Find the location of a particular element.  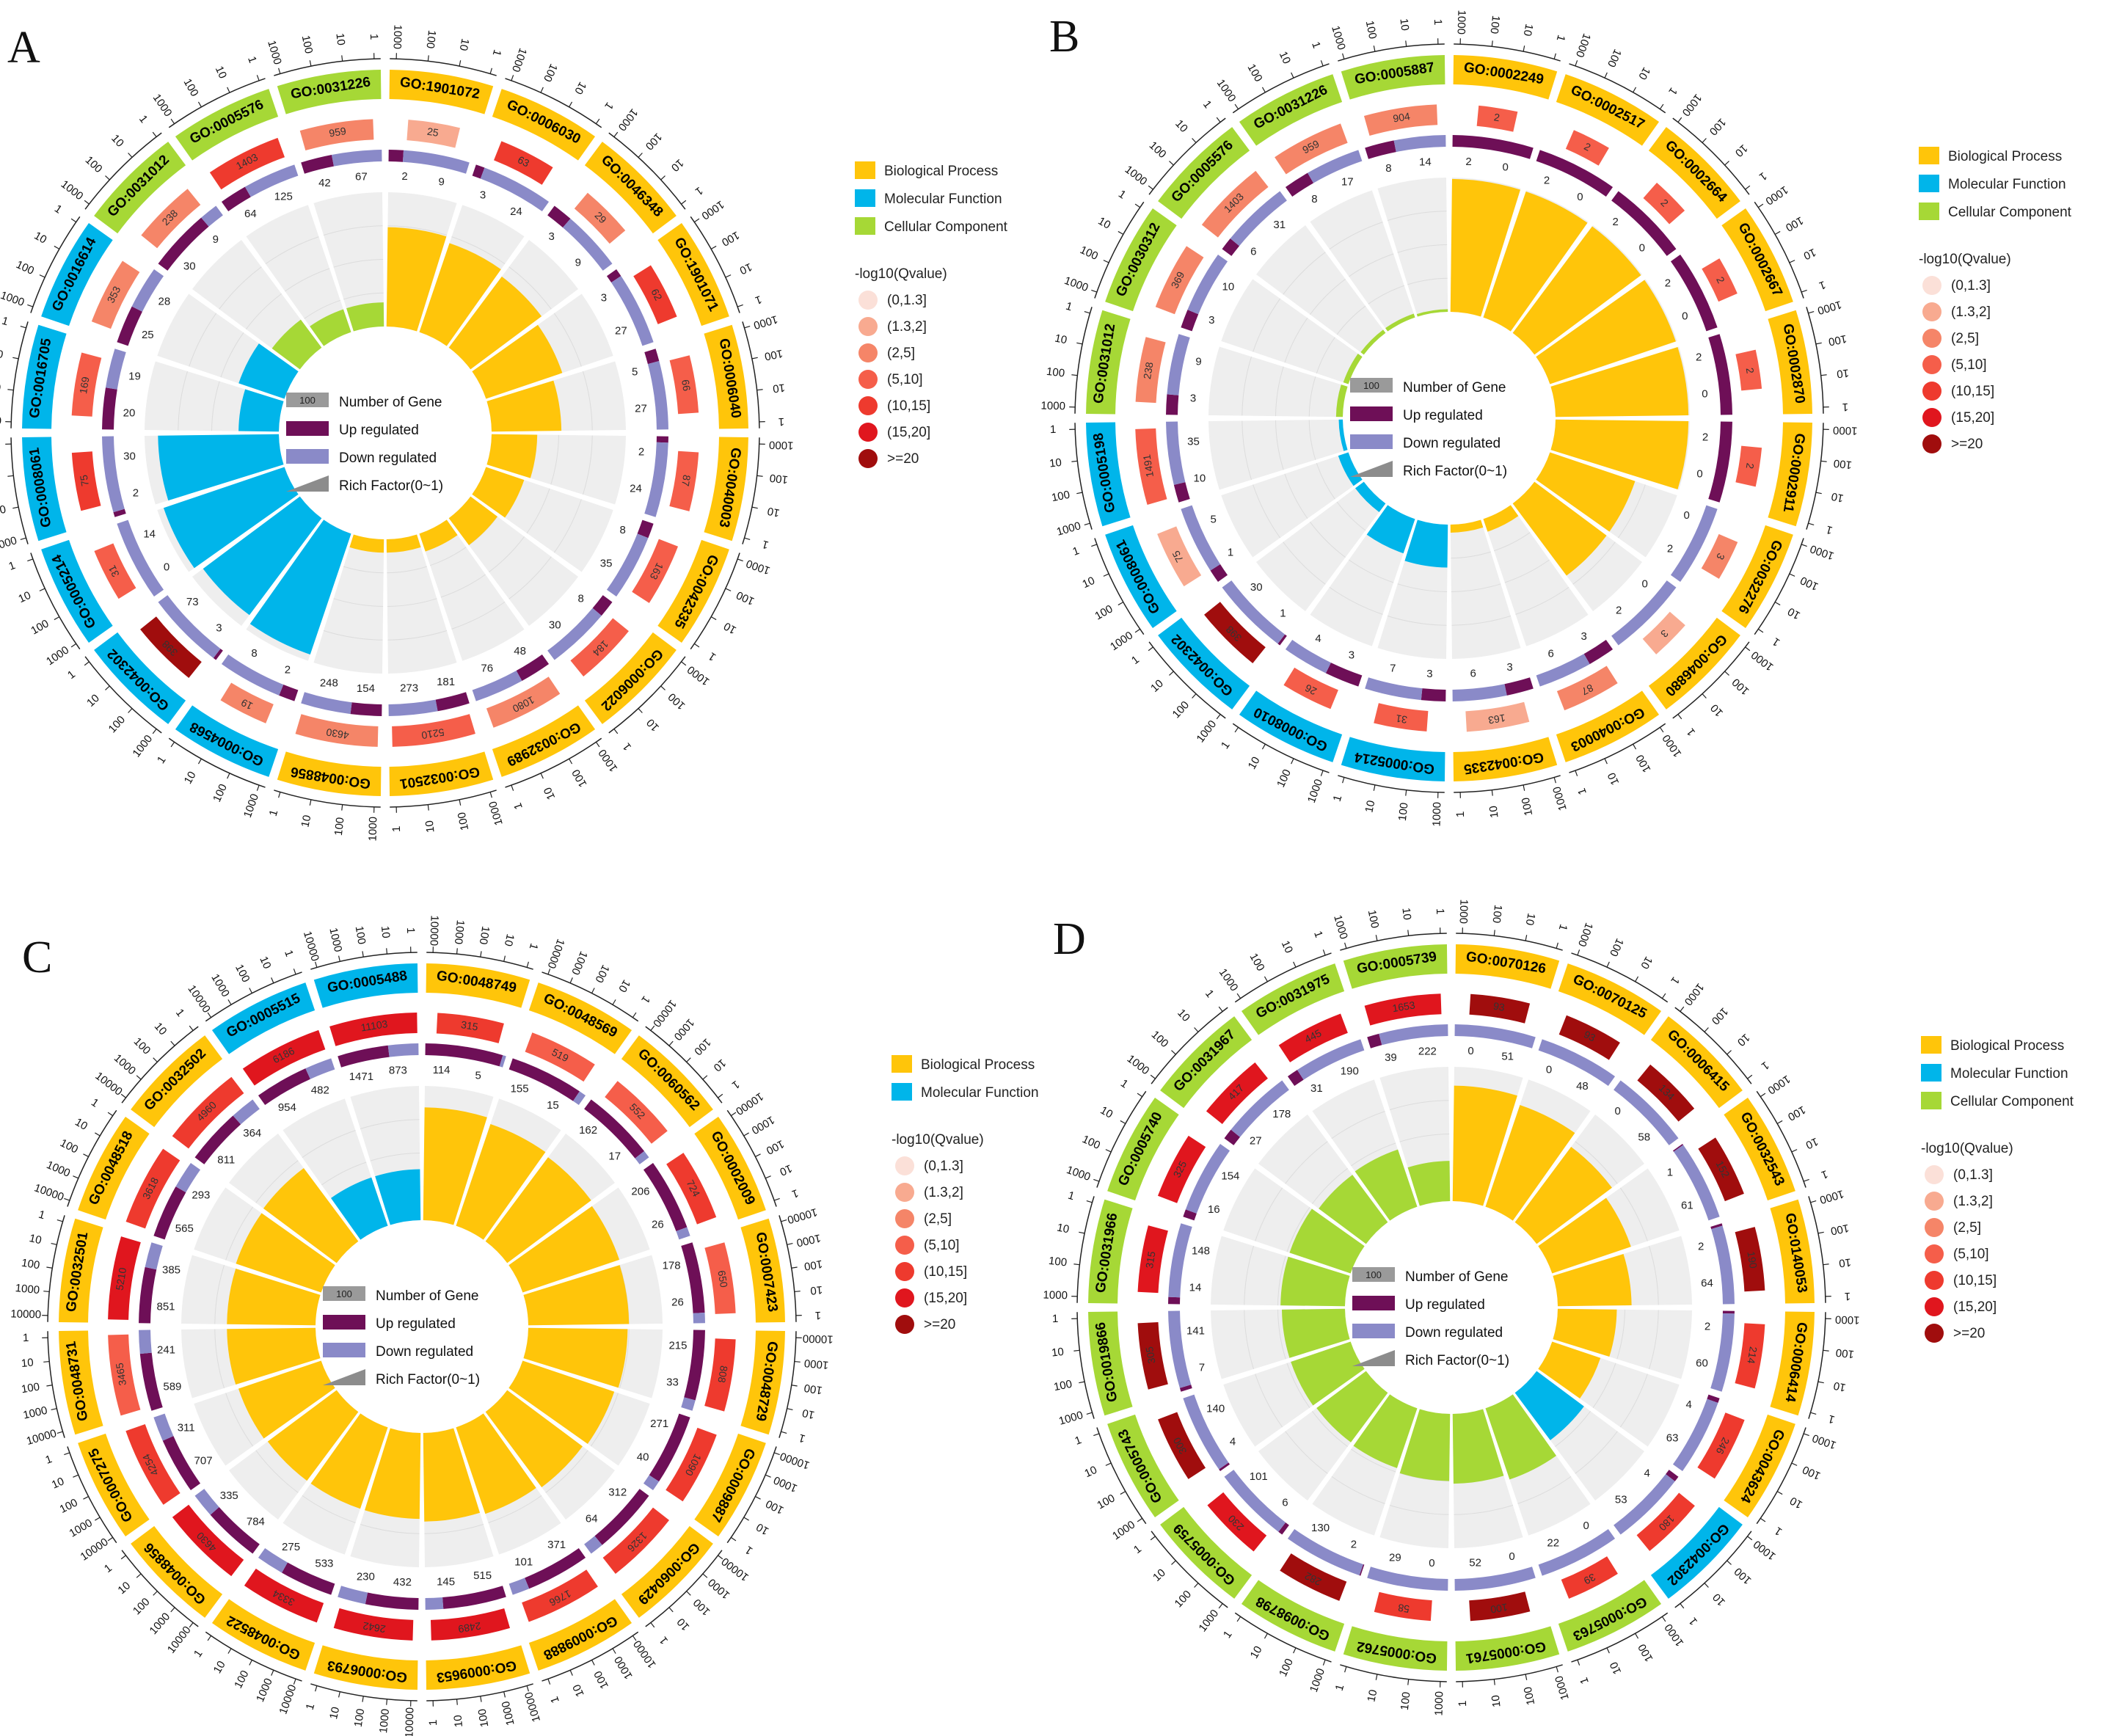

q-legend-label: (5,10] is located at coordinates (905, 379).